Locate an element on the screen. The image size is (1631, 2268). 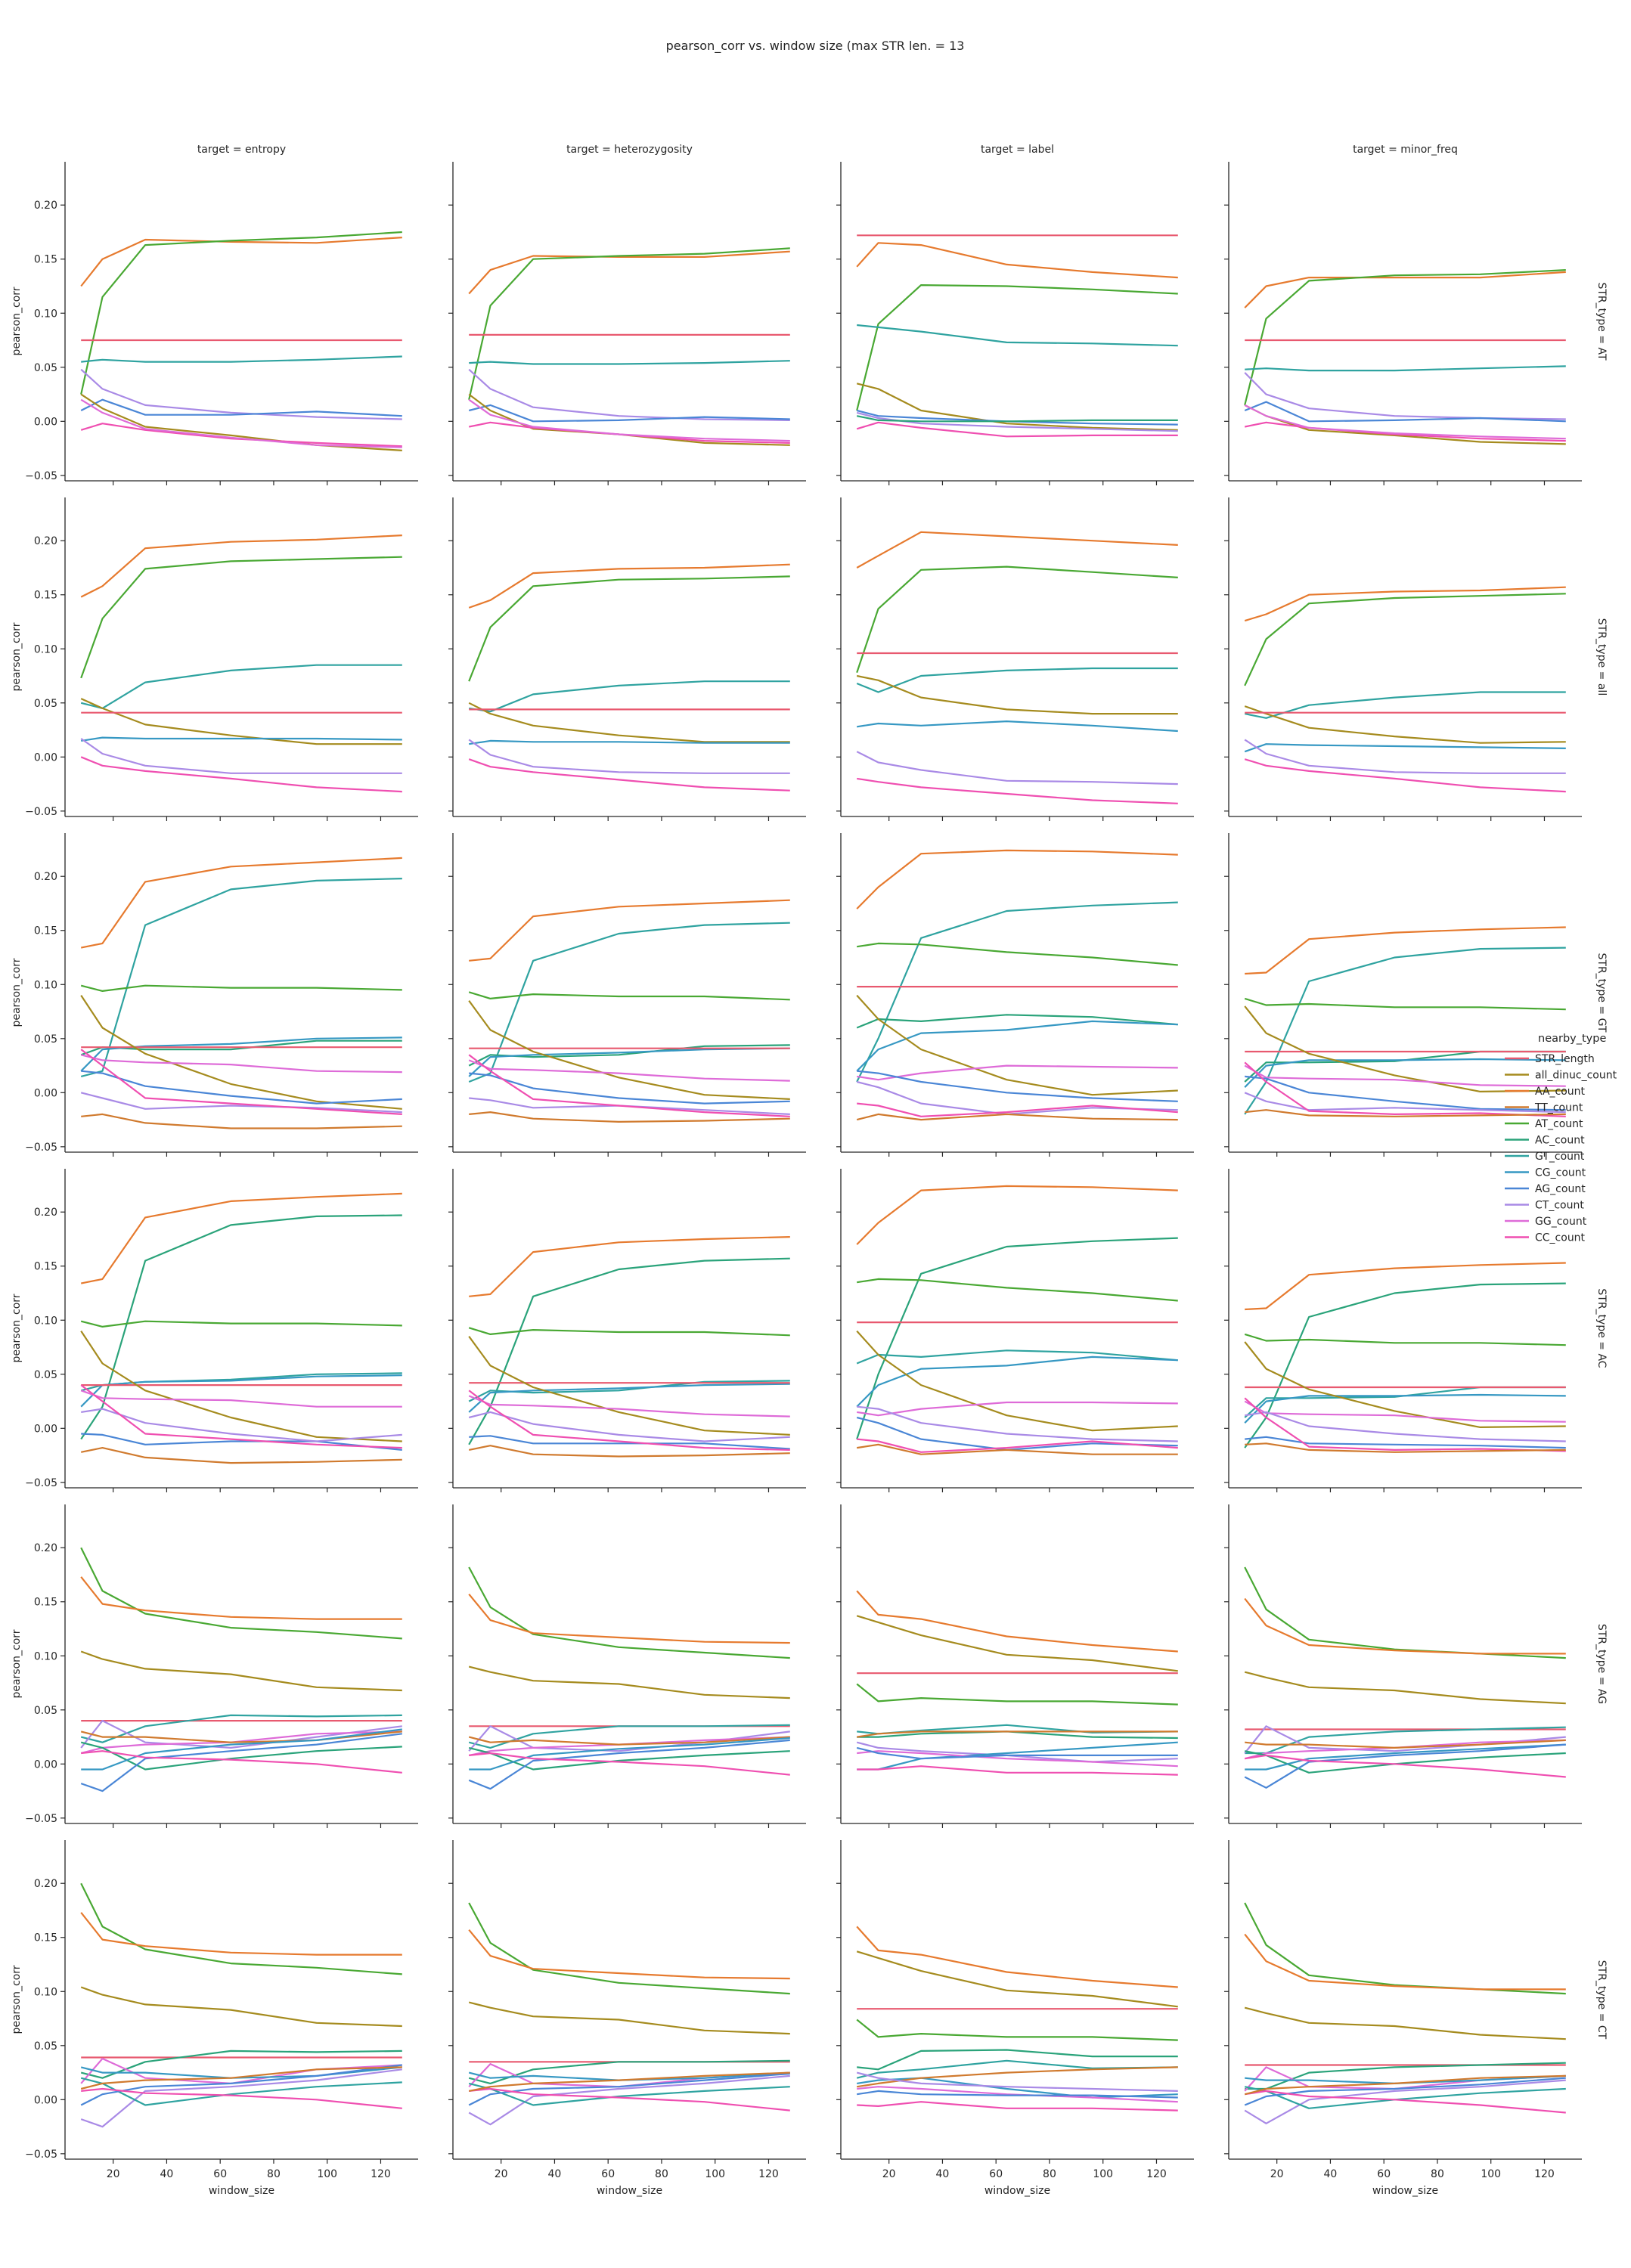
legend-title: nearby_type is located at coordinates (1572, 1039).